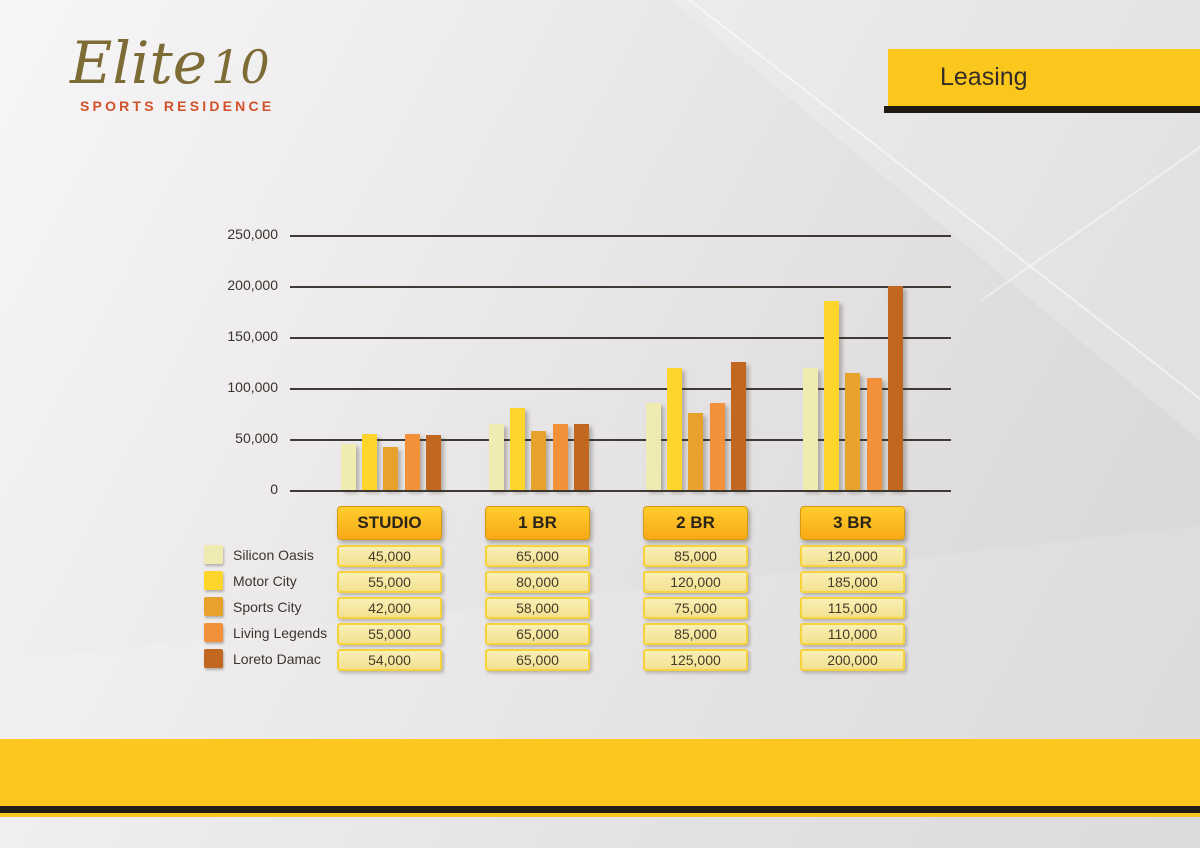 This screenshot has height=848, width=1200. Describe the element at coordinates (518, 449) in the screenshot. I see `bar-motor-city-1-br` at that location.